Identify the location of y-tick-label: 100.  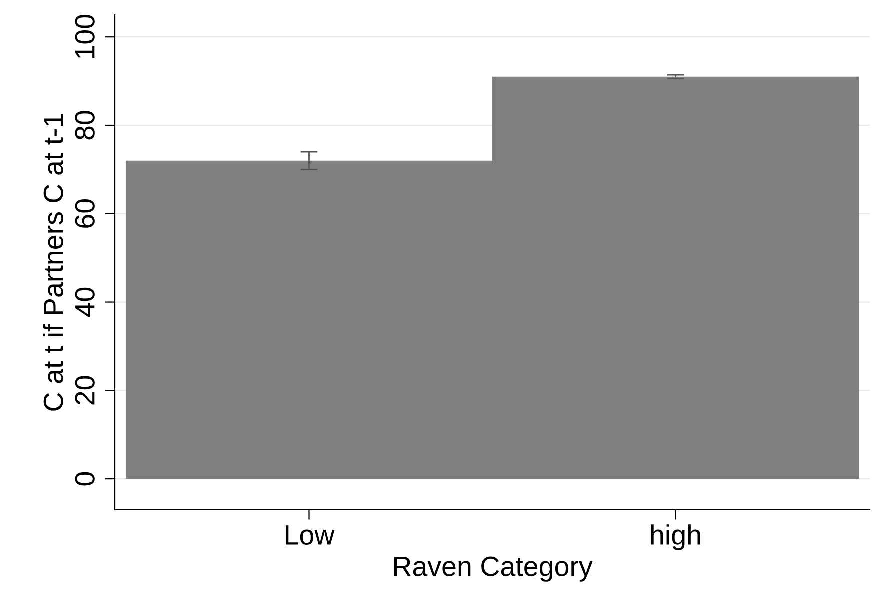
(85, 36).